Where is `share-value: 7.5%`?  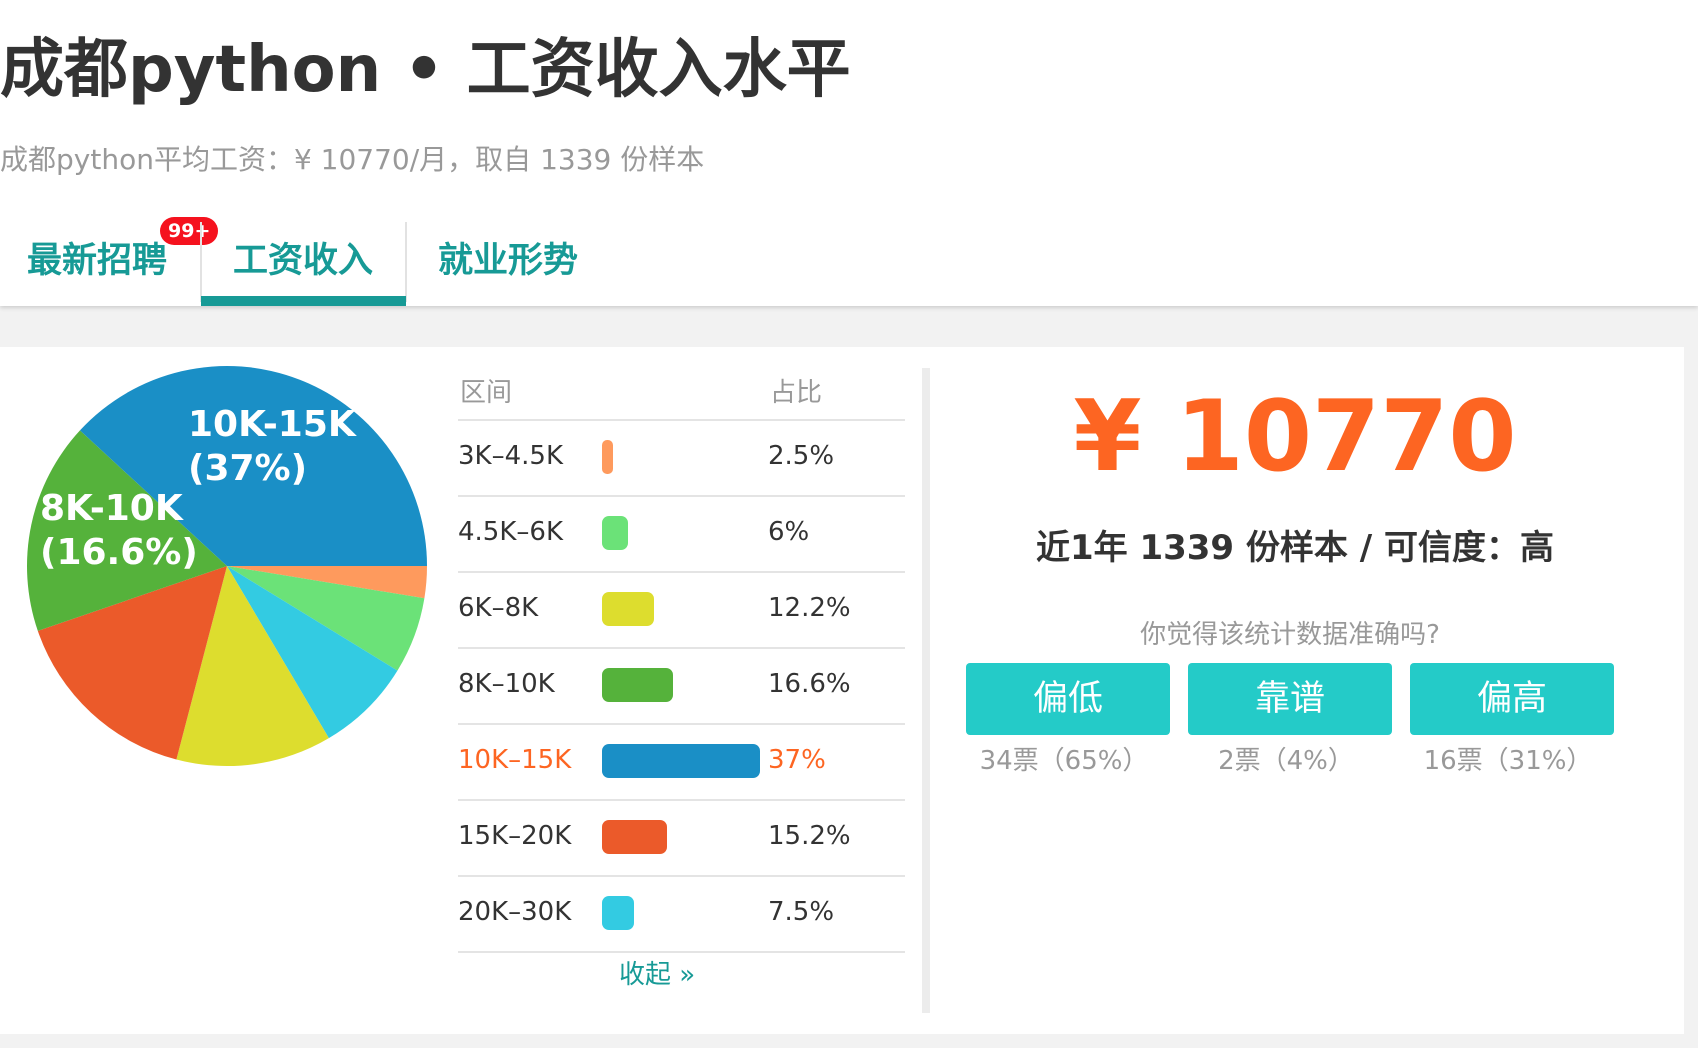
share-value: 7.5% is located at coordinates (801, 912).